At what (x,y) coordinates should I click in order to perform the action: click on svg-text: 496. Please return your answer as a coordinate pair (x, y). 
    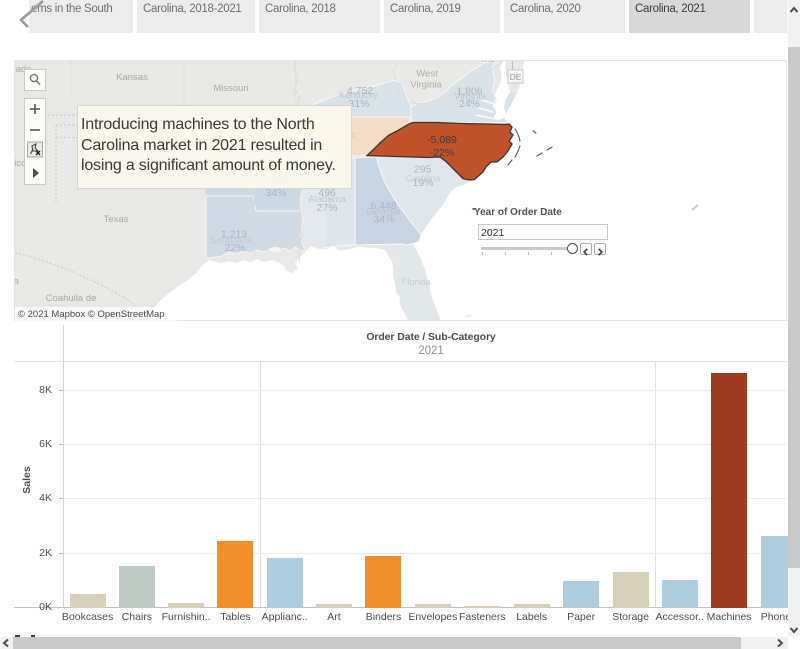
    Looking at the image, I should click on (327, 193).